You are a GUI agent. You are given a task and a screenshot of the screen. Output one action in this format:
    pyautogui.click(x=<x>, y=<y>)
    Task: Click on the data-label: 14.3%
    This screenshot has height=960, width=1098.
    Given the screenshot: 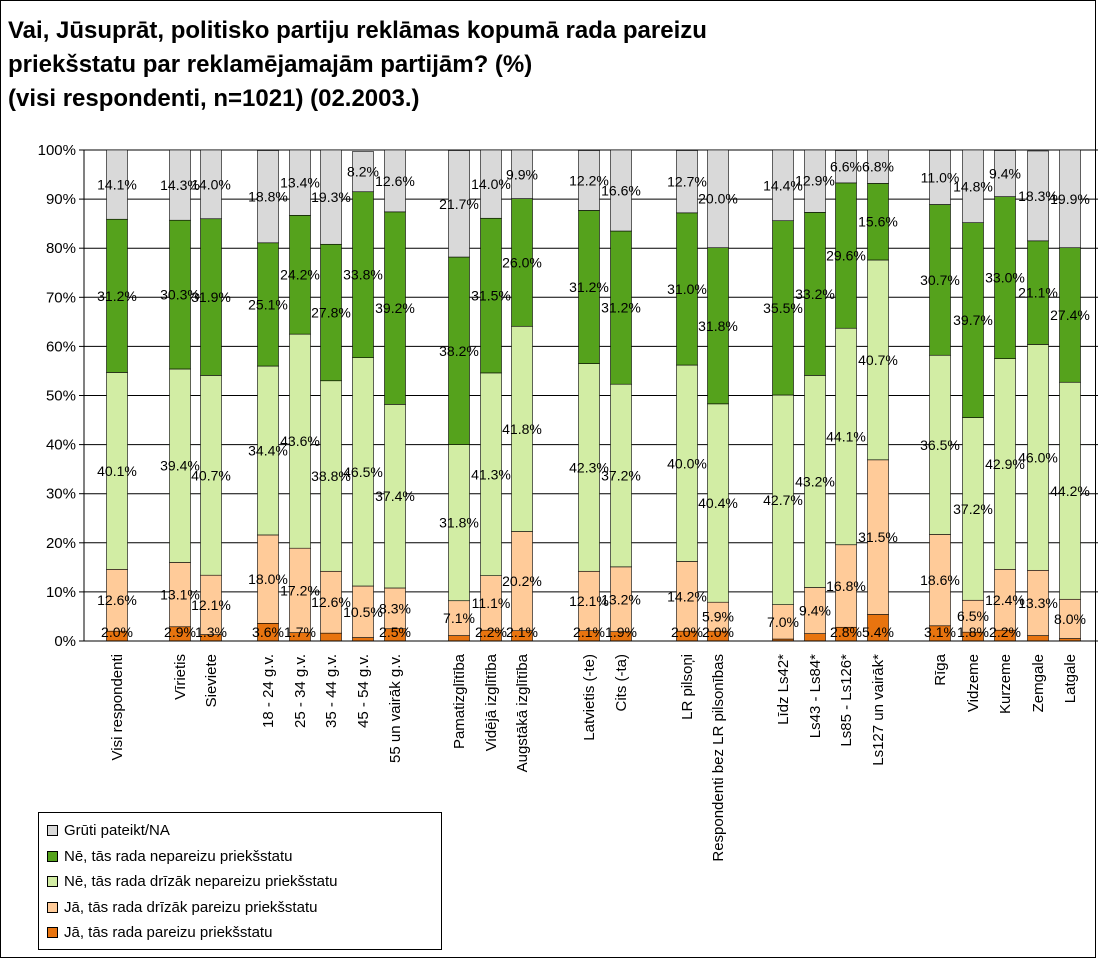 What is the action you would take?
    pyautogui.click(x=180, y=185)
    